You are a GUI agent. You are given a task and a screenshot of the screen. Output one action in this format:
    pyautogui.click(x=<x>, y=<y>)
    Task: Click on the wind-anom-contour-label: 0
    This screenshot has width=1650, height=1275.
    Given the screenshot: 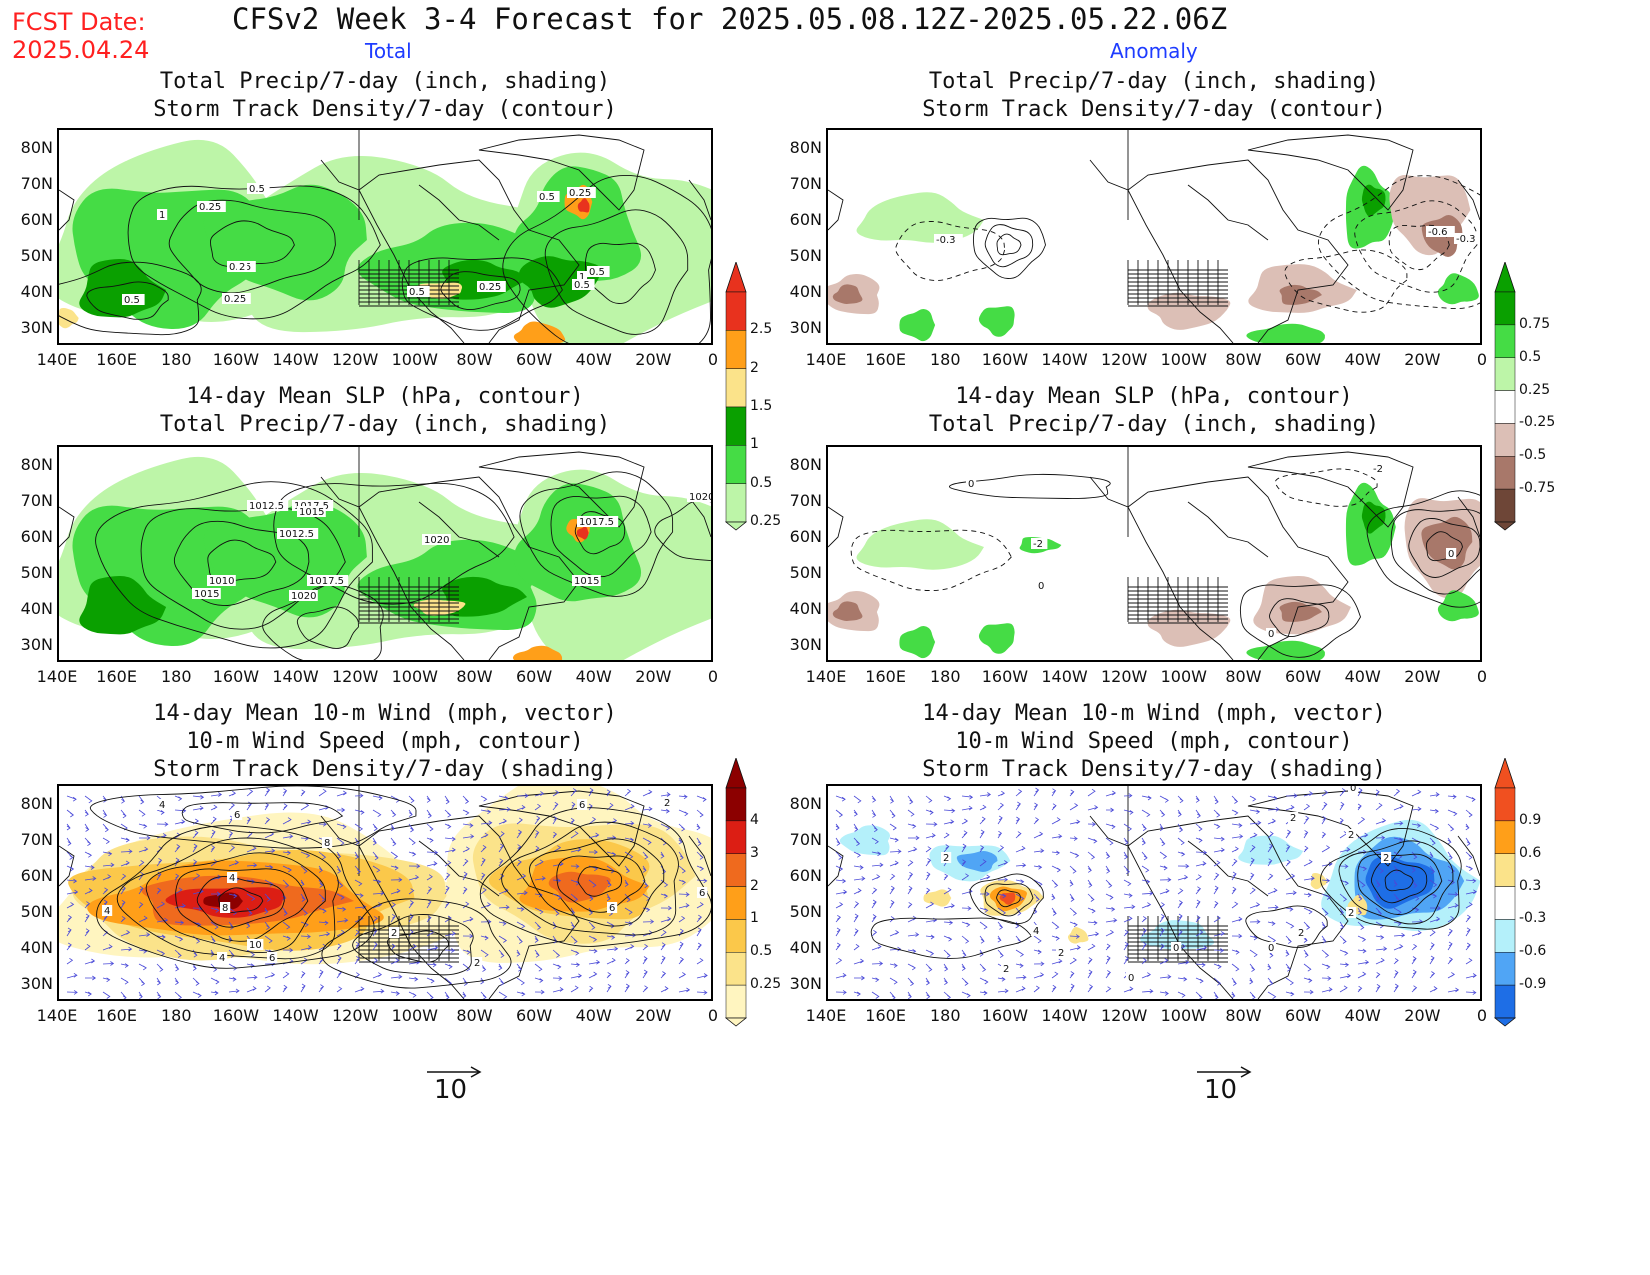 What is the action you would take?
    pyautogui.click(x=1131, y=978)
    